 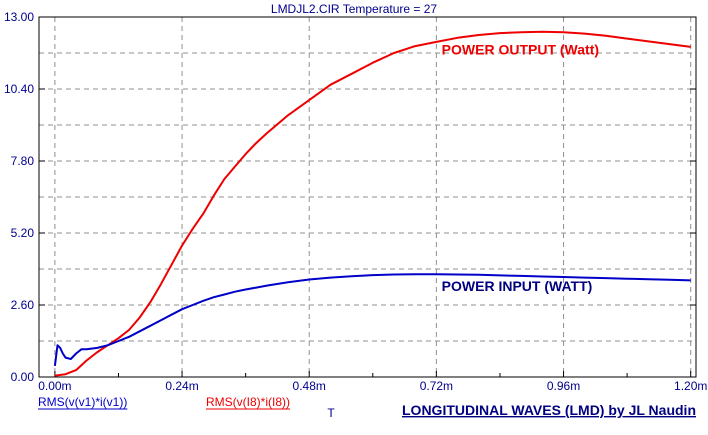 What do you see at coordinates (690, 386) in the screenshot?
I see `x-tick-label: 1.20m` at bounding box center [690, 386].